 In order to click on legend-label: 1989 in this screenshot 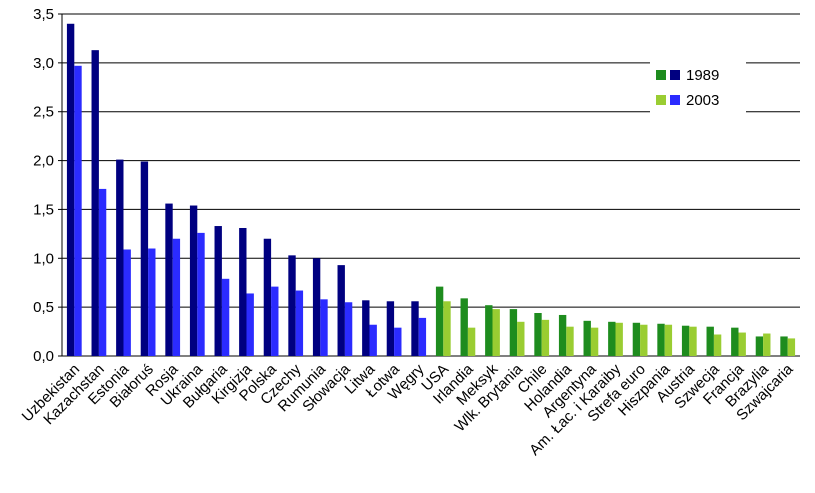, I will do `click(702, 75)`.